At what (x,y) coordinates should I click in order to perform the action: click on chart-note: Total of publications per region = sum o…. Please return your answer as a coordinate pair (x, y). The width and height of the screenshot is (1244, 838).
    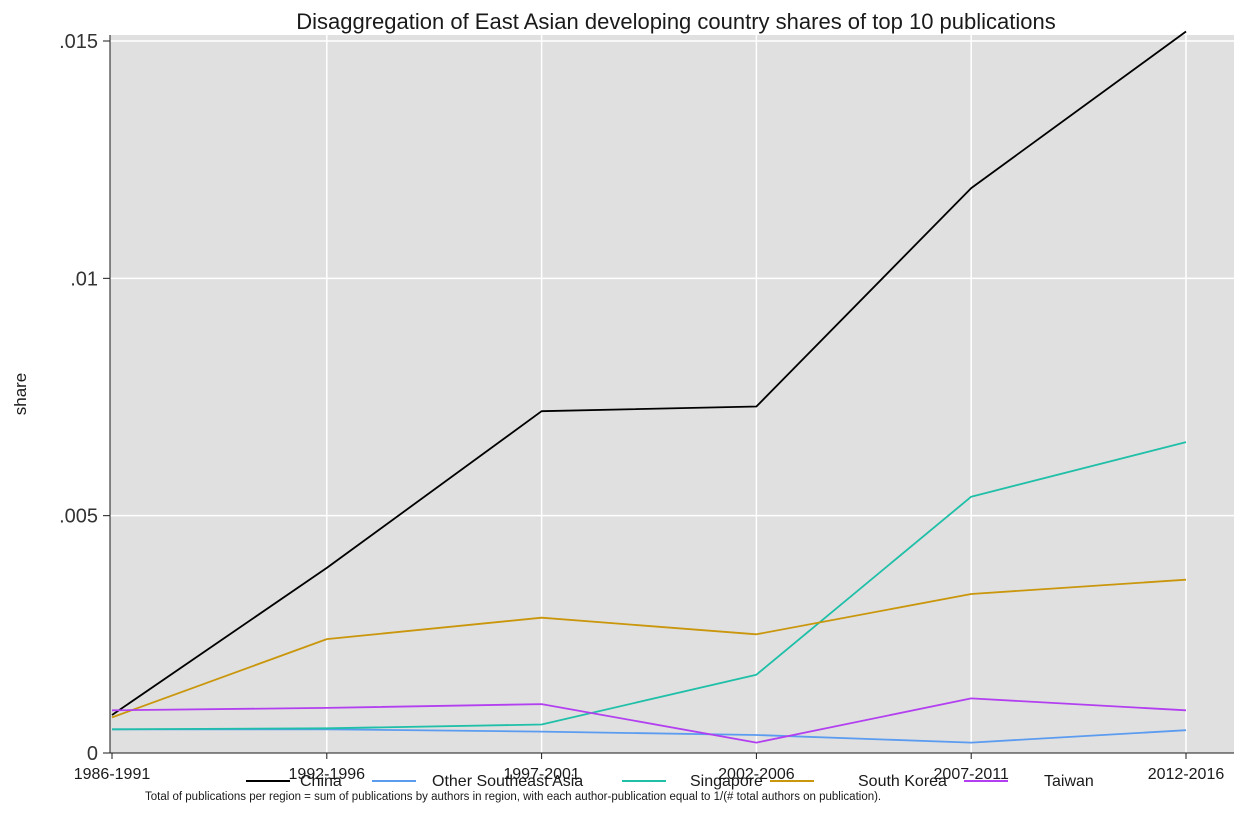
    Looking at the image, I should click on (513, 797).